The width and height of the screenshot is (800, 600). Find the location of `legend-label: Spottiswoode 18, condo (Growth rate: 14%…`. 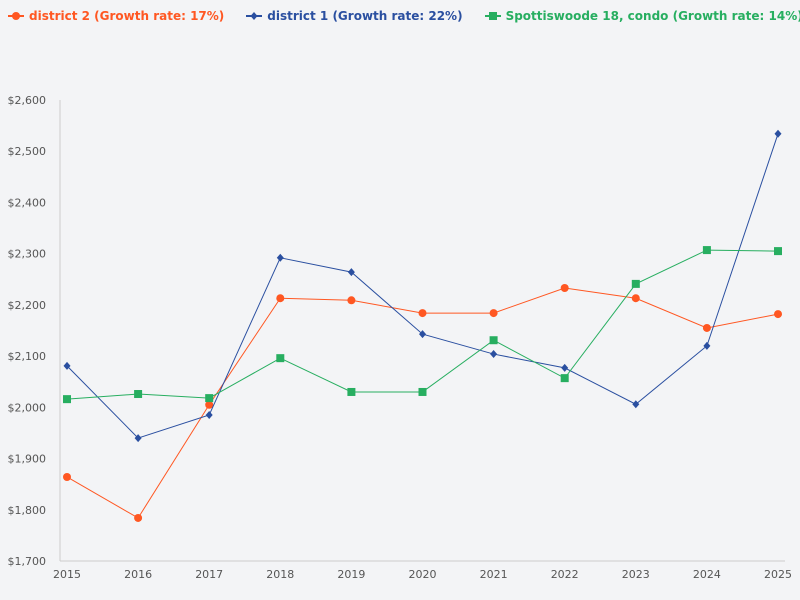

legend-label: Spottiswoode 18, condo (Growth rate: 14%… is located at coordinates (652, 16).